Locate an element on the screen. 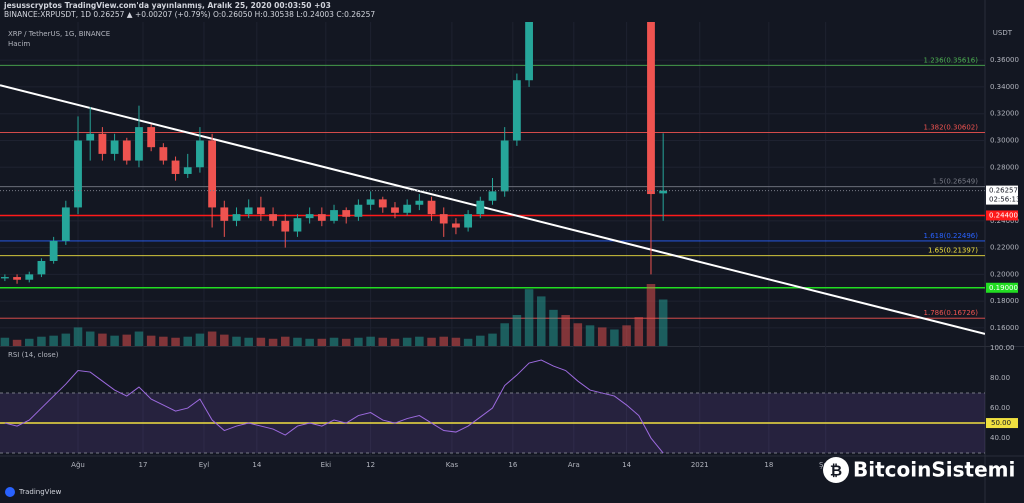  y-tick-label: 0.20000 is located at coordinates (1004, 274).